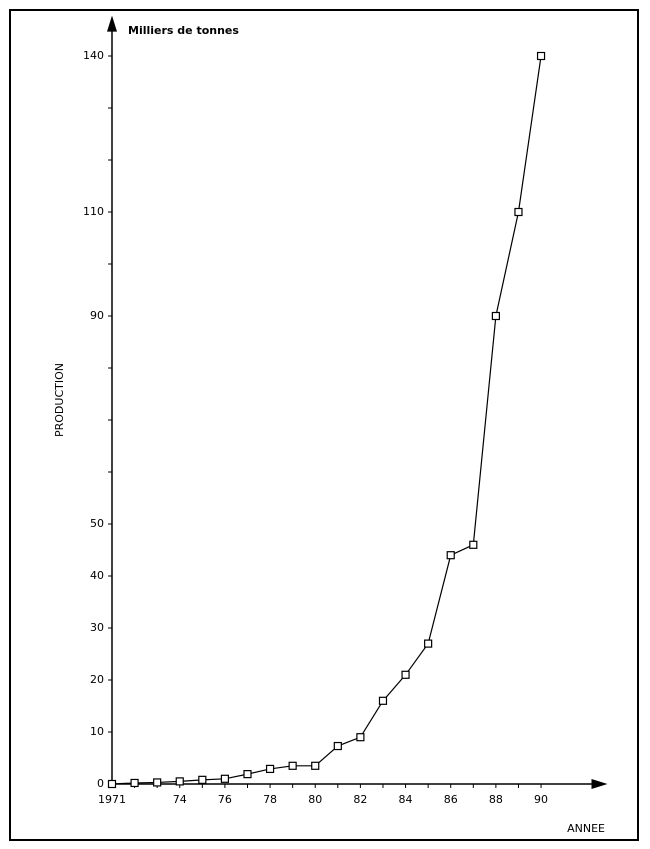  What do you see at coordinates (315, 799) in the screenshot?
I see `x-tick-label: 80` at bounding box center [315, 799].